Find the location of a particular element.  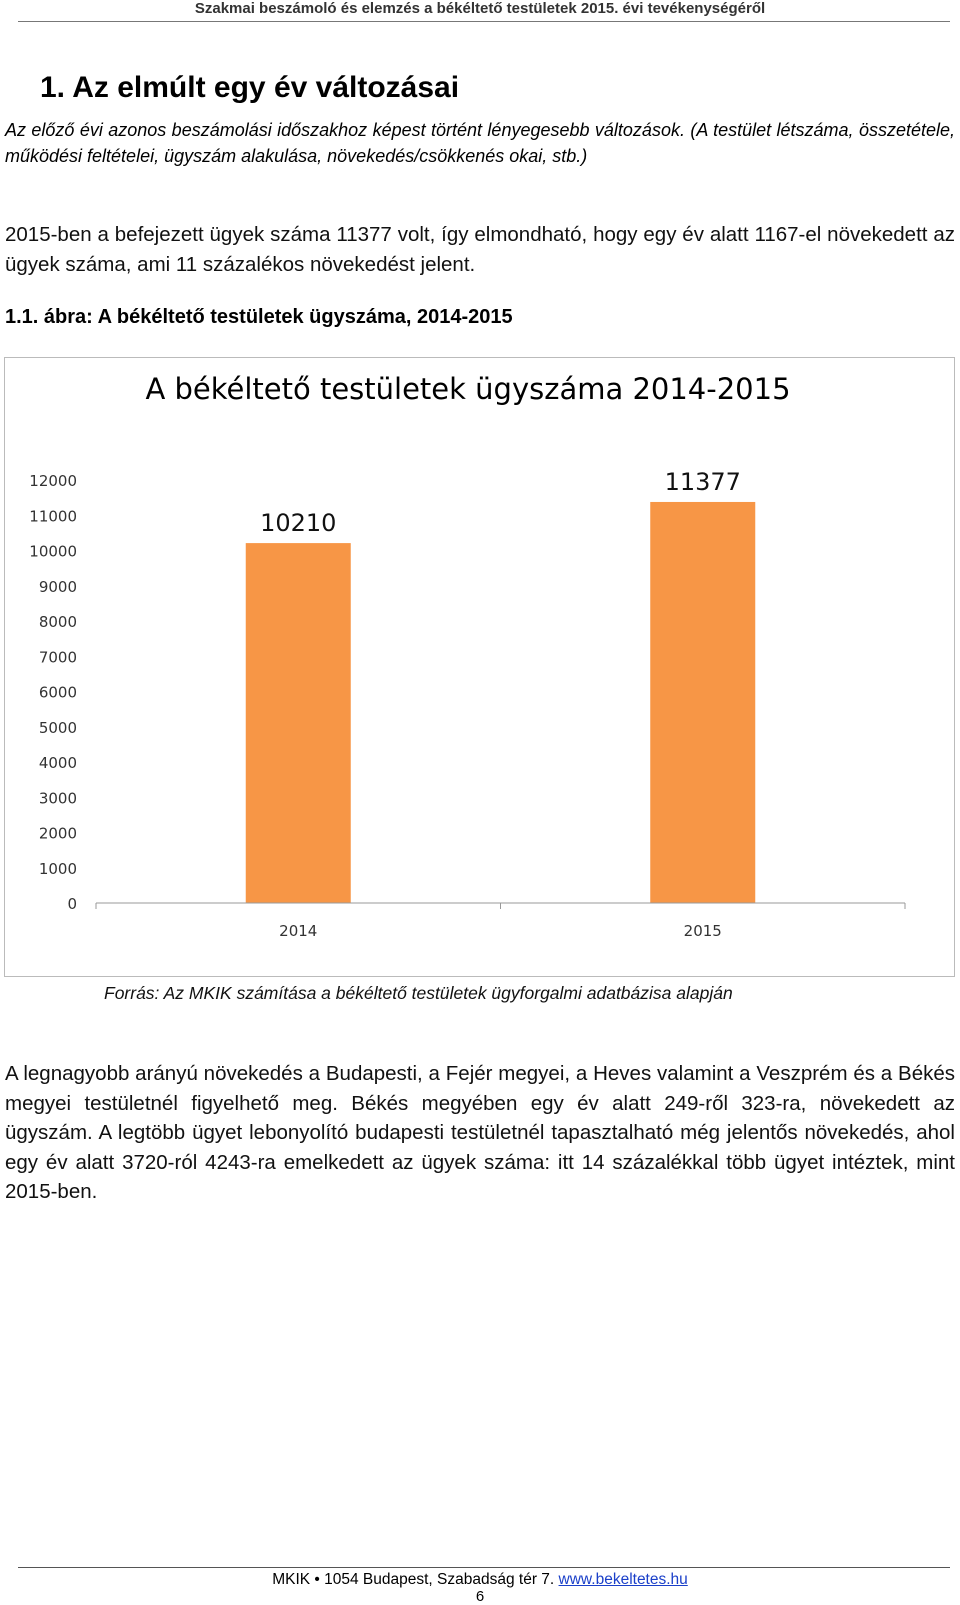

y-tick-label: 7000 is located at coordinates (58, 657).